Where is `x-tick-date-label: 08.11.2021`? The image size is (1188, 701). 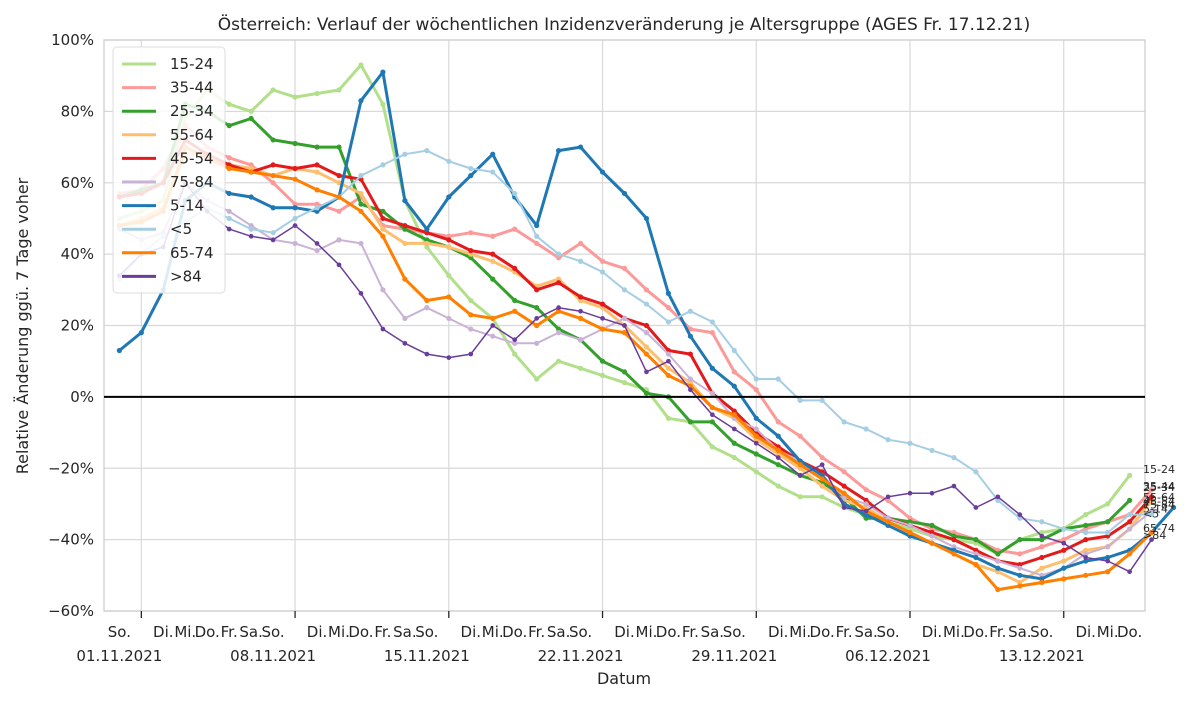 x-tick-date-label: 08.11.2021 is located at coordinates (273, 656).